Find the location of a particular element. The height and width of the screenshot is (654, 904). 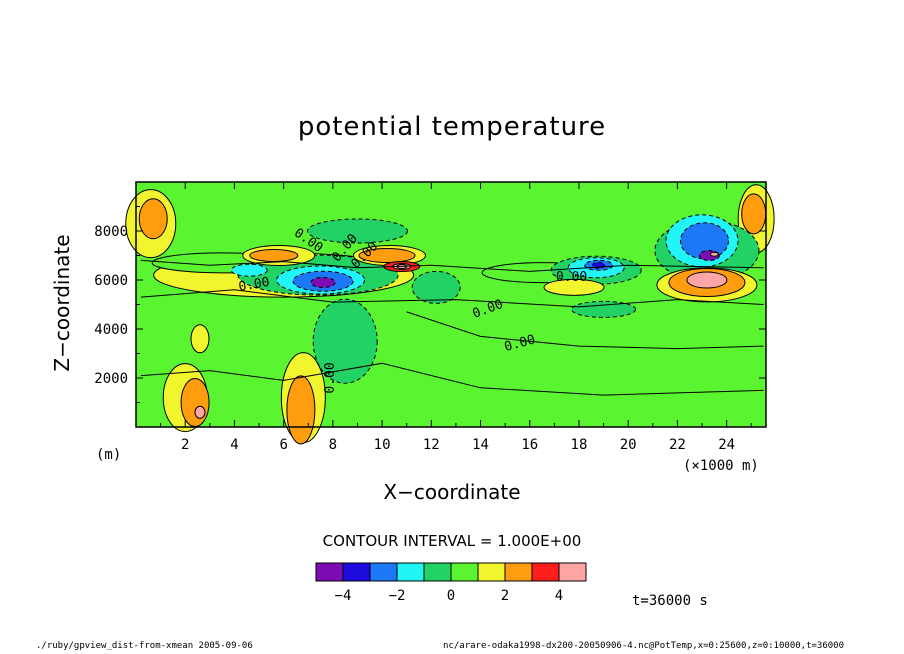

colorbar-tick-label: 0 is located at coordinates (451, 596).